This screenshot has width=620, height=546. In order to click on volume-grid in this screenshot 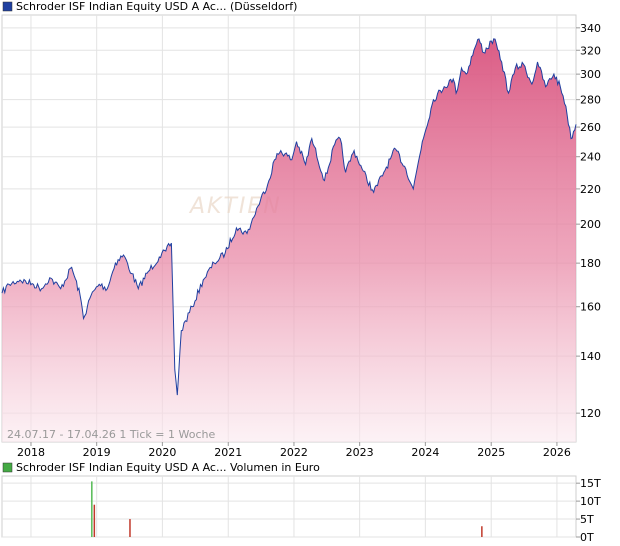, I will do `click(289, 507)`.